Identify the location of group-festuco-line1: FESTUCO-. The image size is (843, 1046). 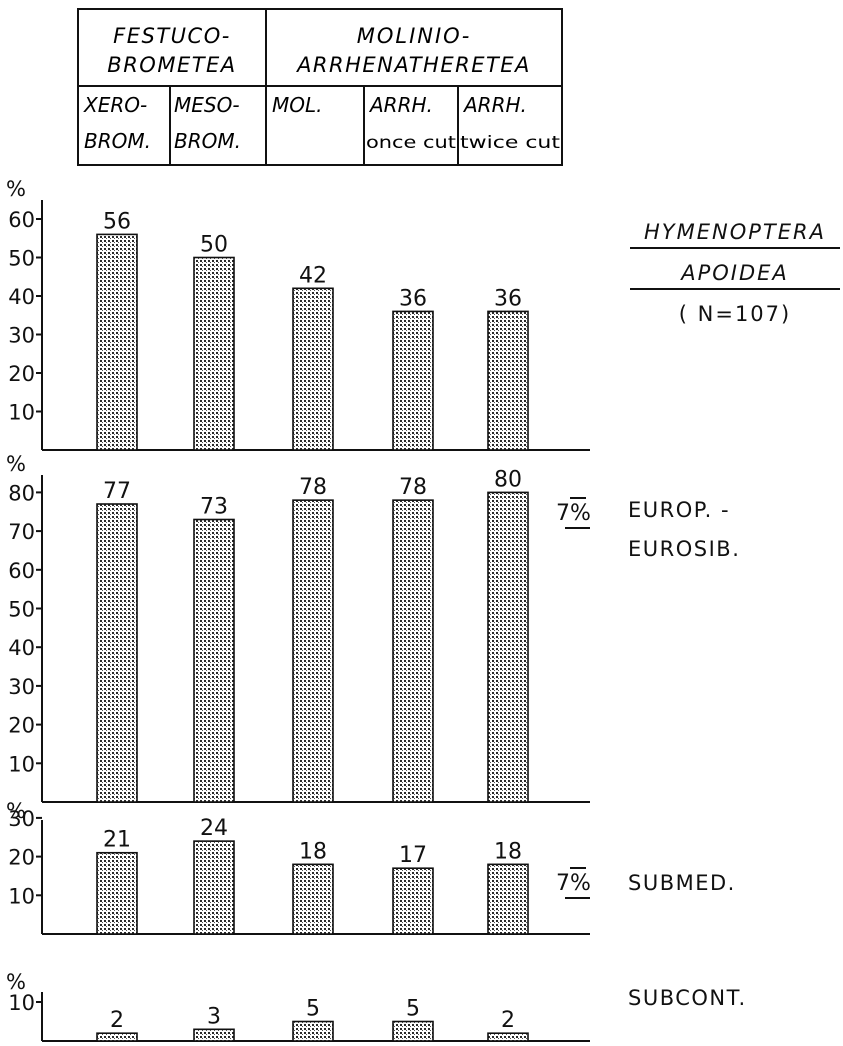
(172, 36).